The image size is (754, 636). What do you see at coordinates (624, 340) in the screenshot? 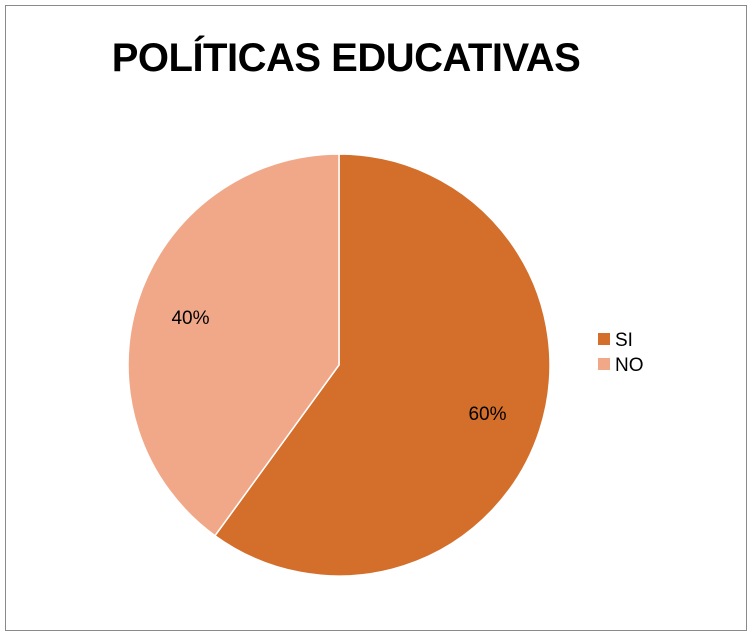
I see `legend-label-si: SI` at bounding box center [624, 340].